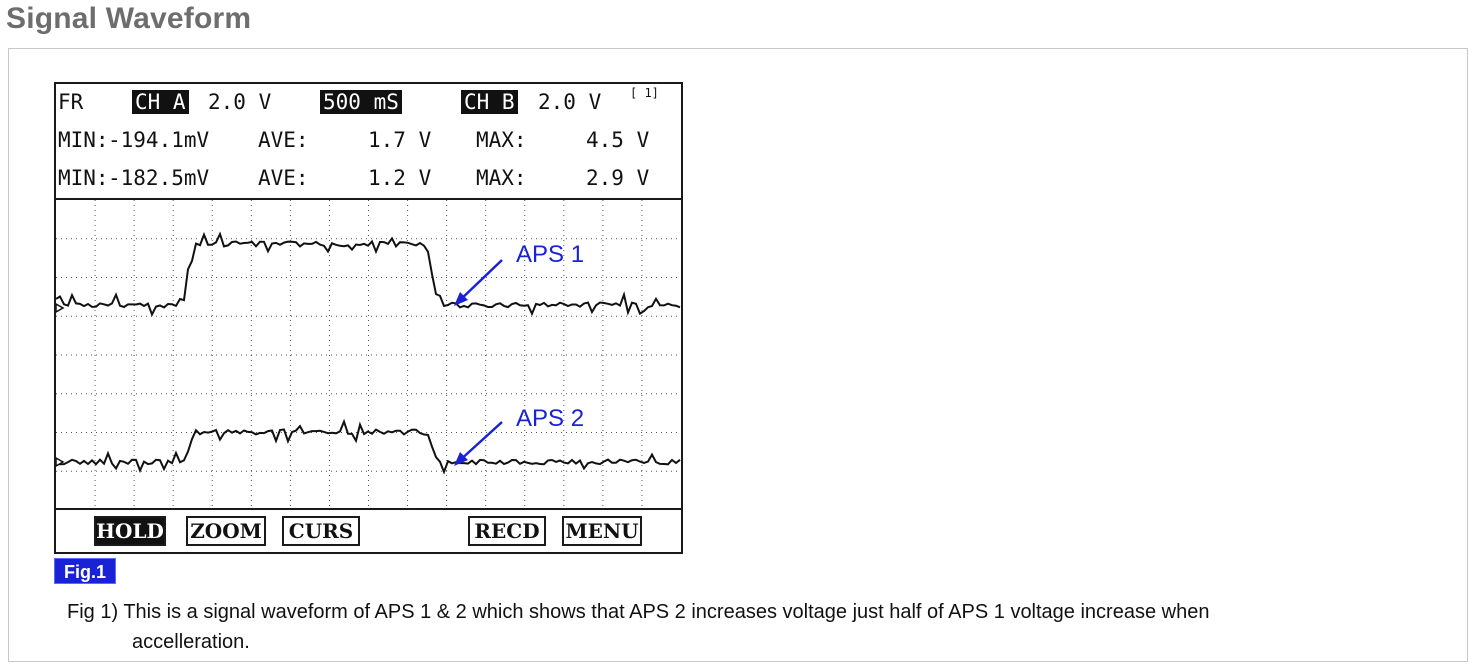  I want to click on channel-b-scale: 2.0 V, so click(570, 102).